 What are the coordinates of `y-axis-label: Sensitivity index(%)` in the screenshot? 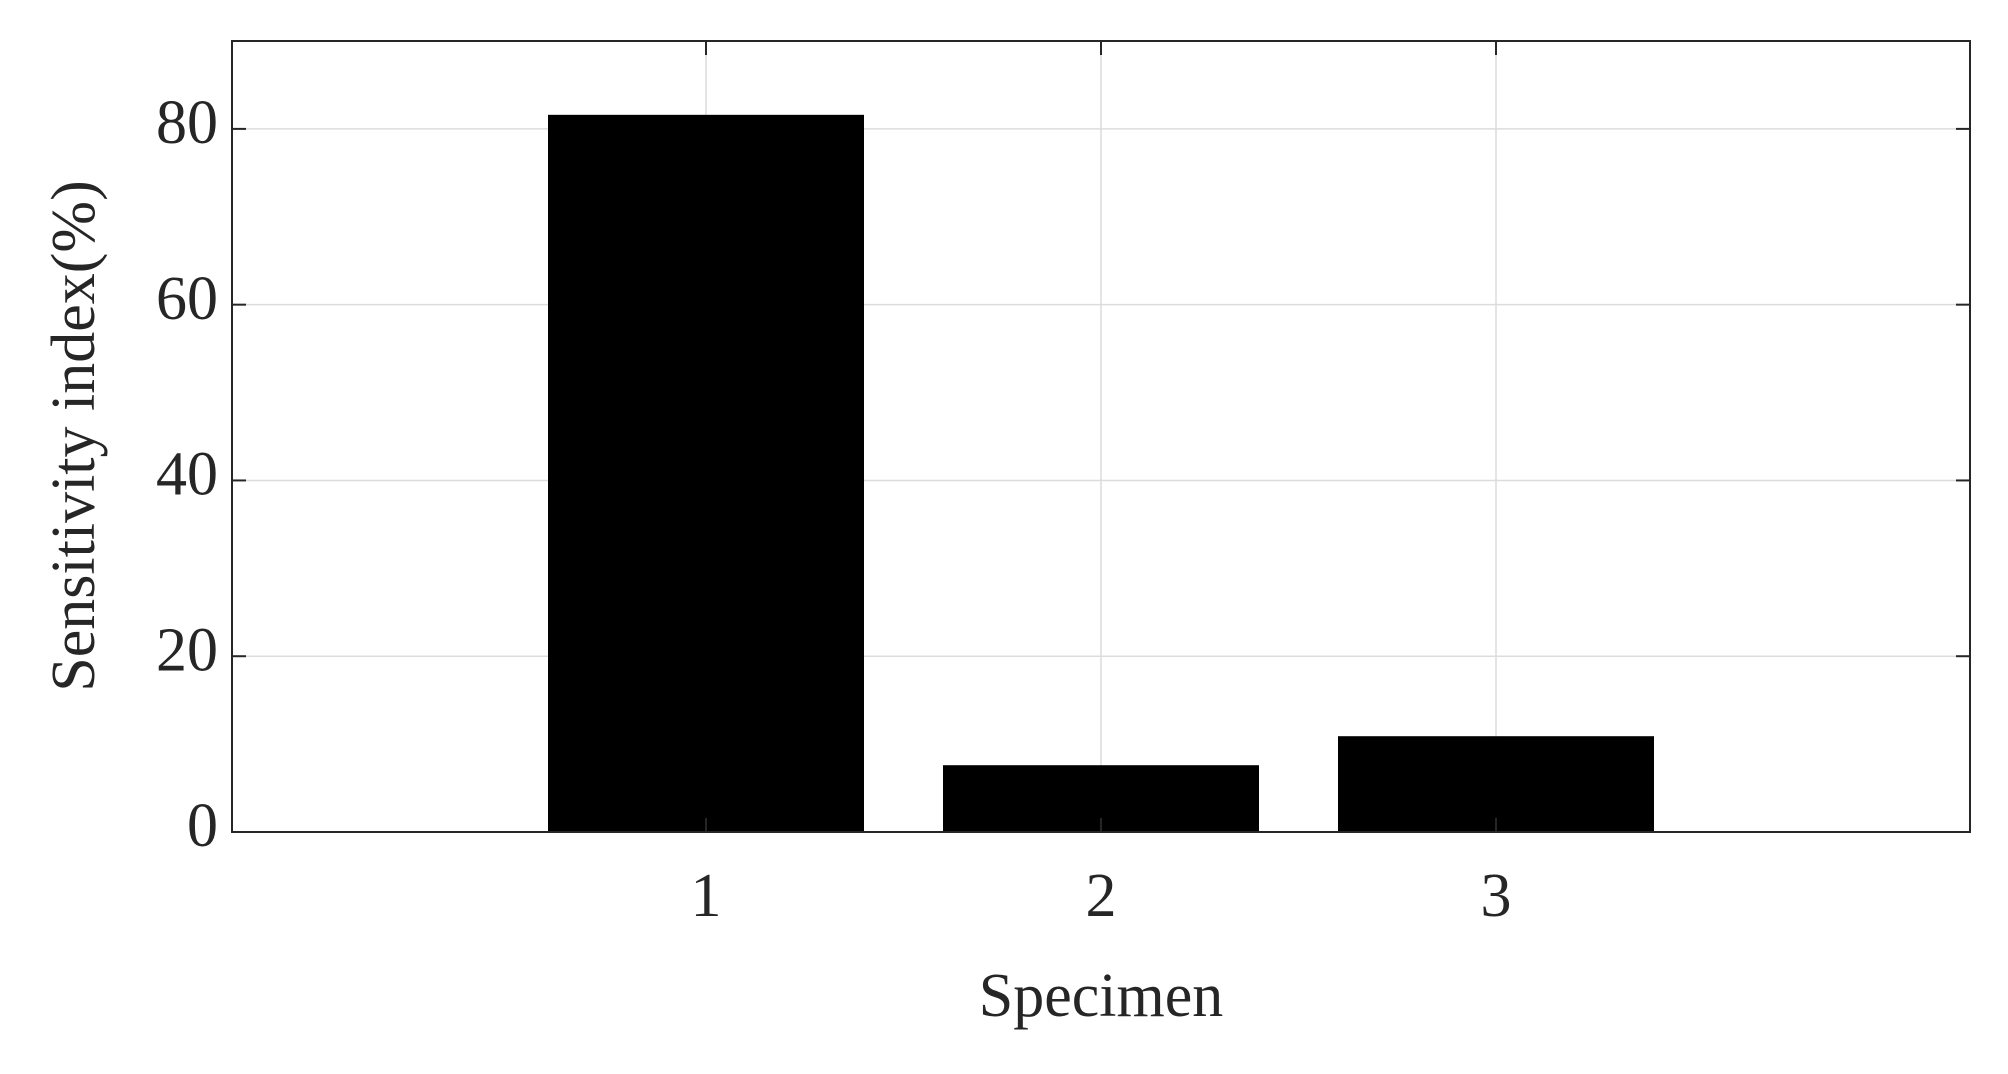 It's located at (74, 435).